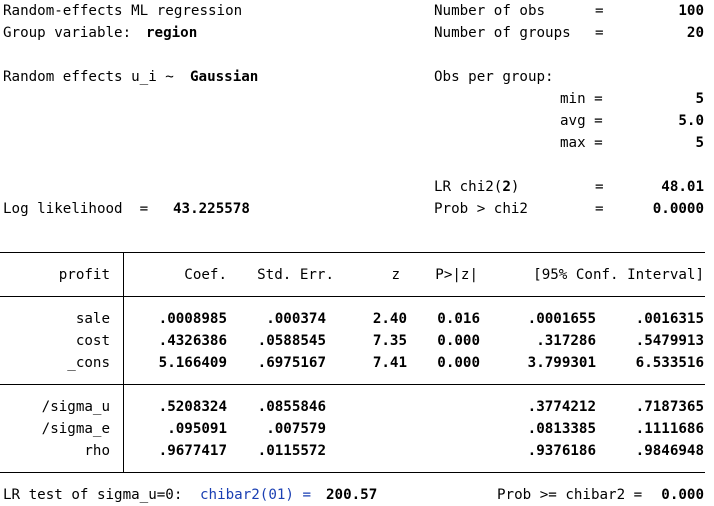  I want to click on log-likelihood-label: Log likelihood =, so click(76, 209).